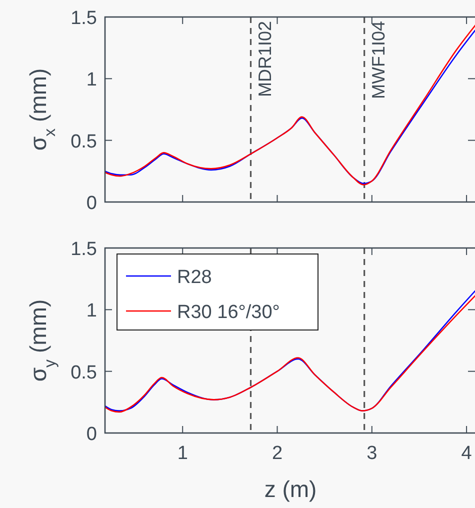  What do you see at coordinates (264, 59) in the screenshot?
I see `ref-line-label: MDR1I02` at bounding box center [264, 59].